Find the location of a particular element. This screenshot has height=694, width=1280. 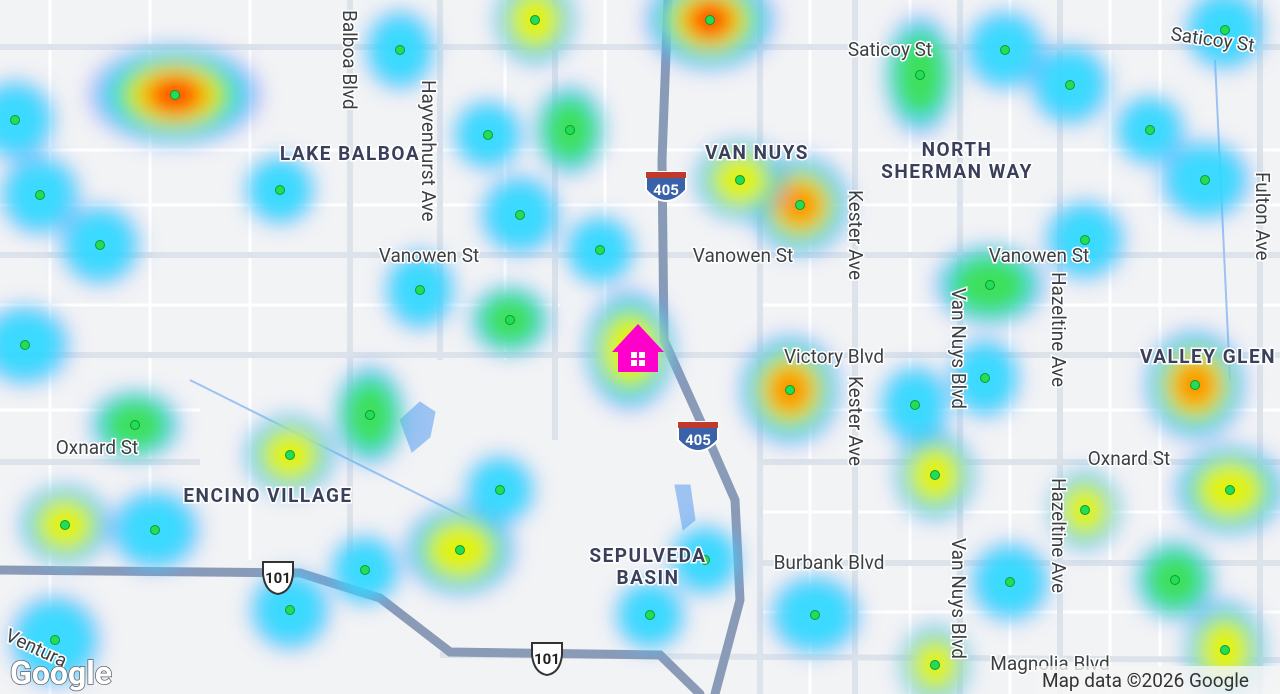

area-label: NORTH is located at coordinates (957, 149).